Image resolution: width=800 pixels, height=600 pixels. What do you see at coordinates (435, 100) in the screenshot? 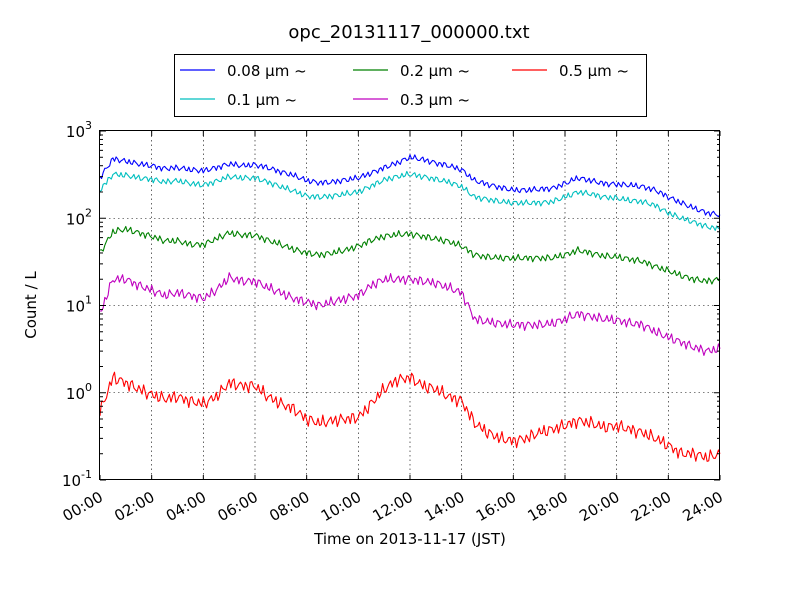
I see `legend-label-3: 0.3 μm ~` at bounding box center [435, 100].